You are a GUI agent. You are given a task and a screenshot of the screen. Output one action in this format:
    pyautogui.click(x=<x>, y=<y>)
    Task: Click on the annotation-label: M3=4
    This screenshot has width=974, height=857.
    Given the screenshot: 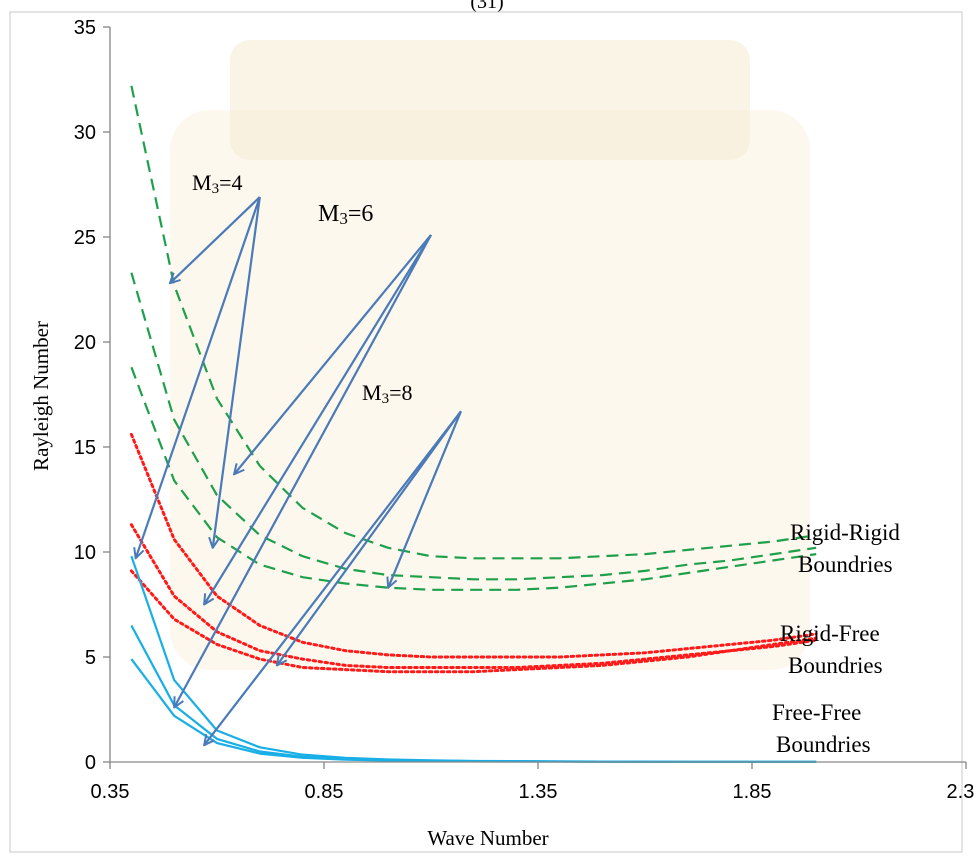 What is the action you would take?
    pyautogui.click(x=217, y=183)
    